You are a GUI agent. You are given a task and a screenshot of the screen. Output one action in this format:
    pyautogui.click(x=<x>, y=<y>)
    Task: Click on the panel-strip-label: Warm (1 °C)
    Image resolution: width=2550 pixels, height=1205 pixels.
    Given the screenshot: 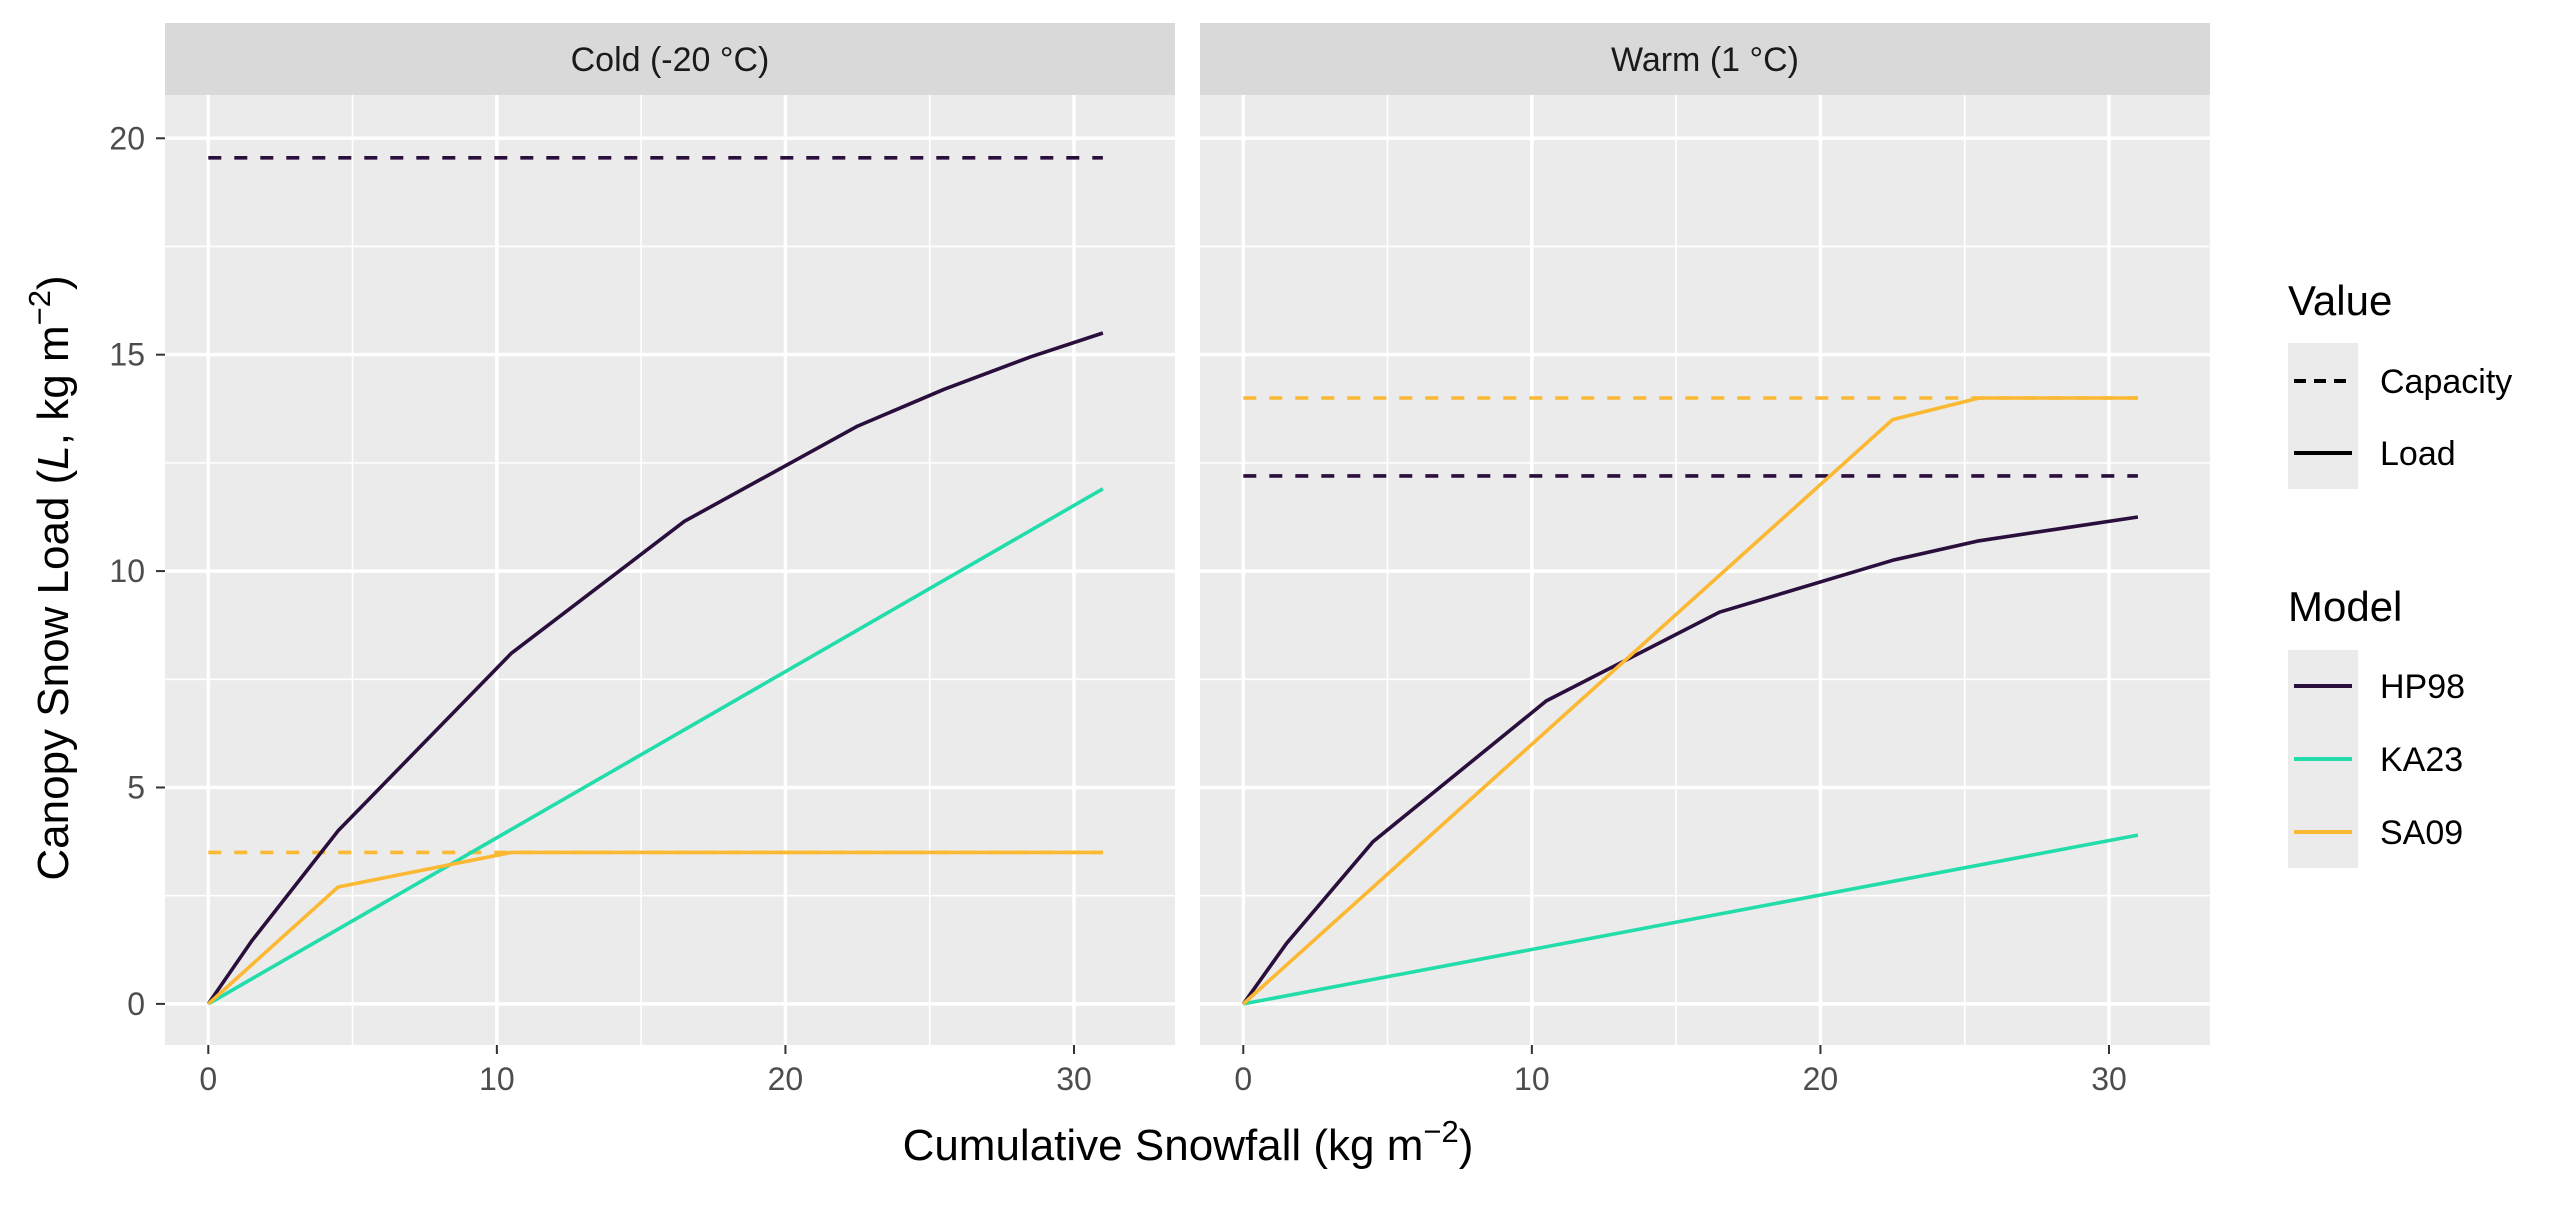 What is the action you would take?
    pyautogui.click(x=1705, y=60)
    